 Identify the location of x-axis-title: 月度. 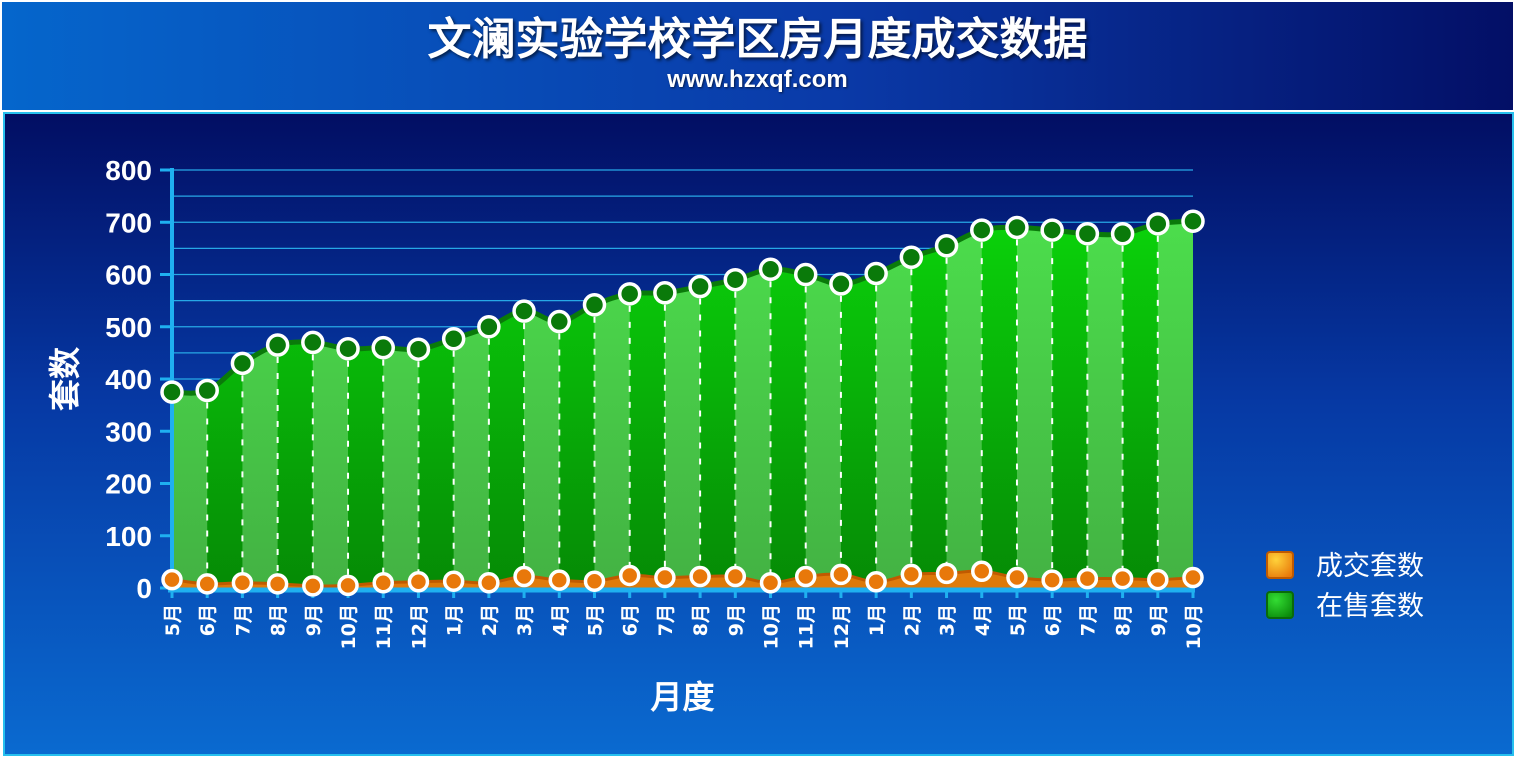
(682, 697).